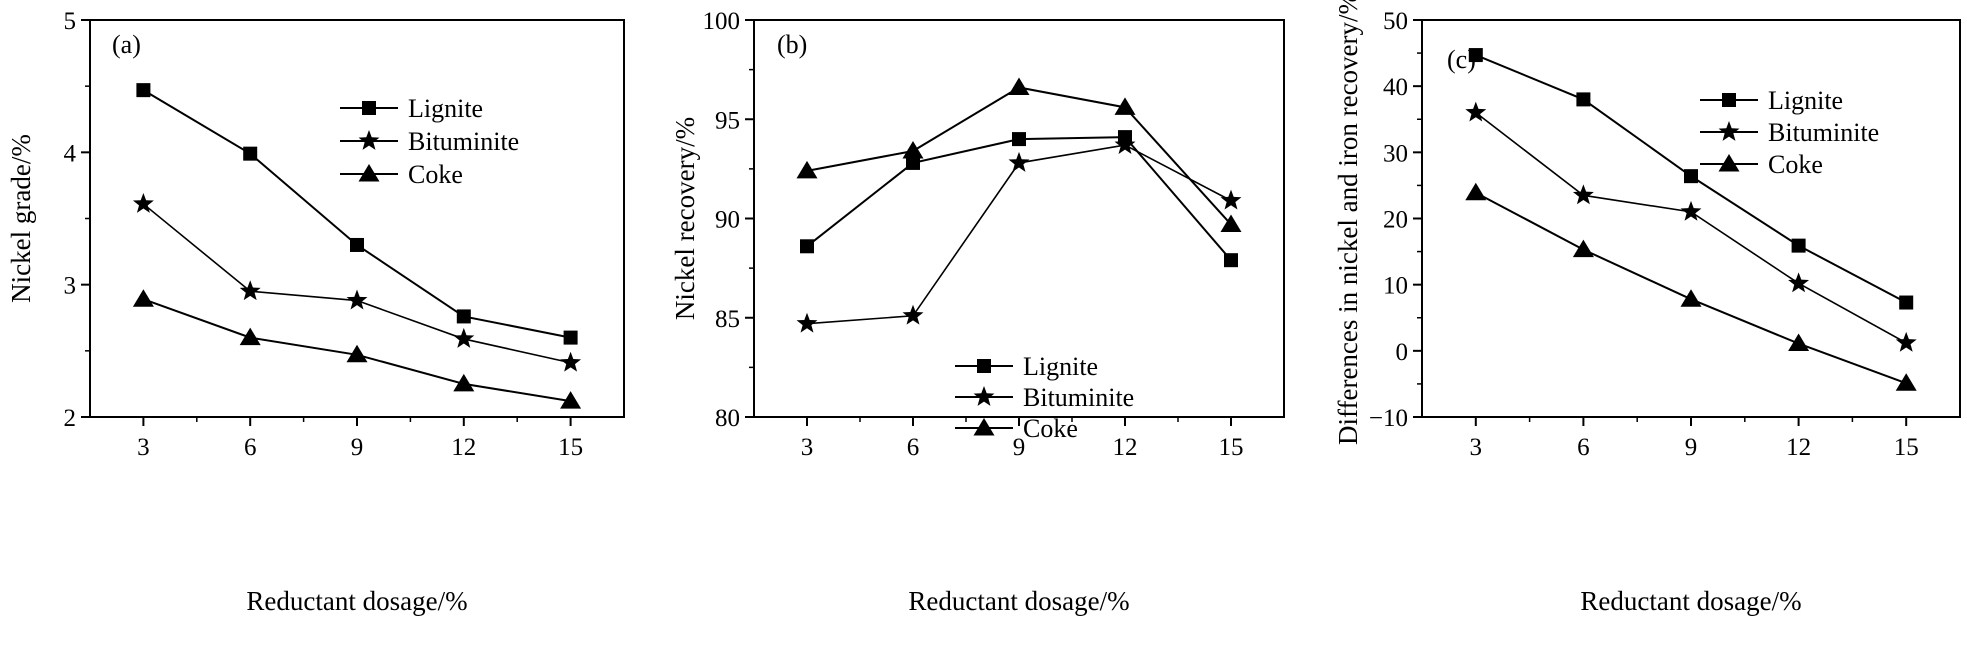 The image size is (1967, 646). I want to click on y-tick-label: 100, so click(722, 21).